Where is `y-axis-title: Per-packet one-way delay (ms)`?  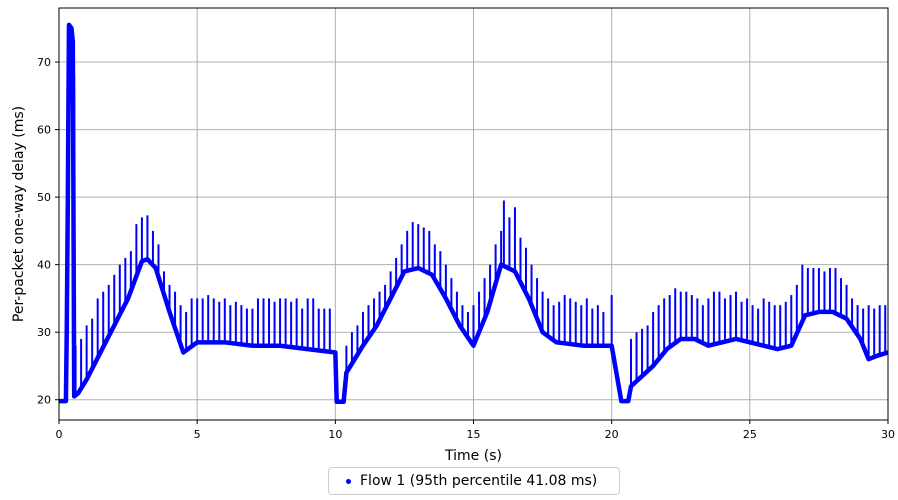 y-axis-title: Per-packet one-way delay (ms) is located at coordinates (19, 214).